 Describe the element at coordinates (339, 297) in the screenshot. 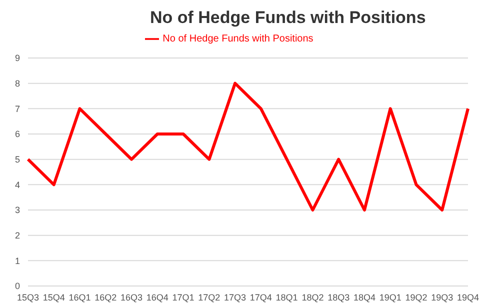

I see `x-tick-label: 18Q3` at that location.